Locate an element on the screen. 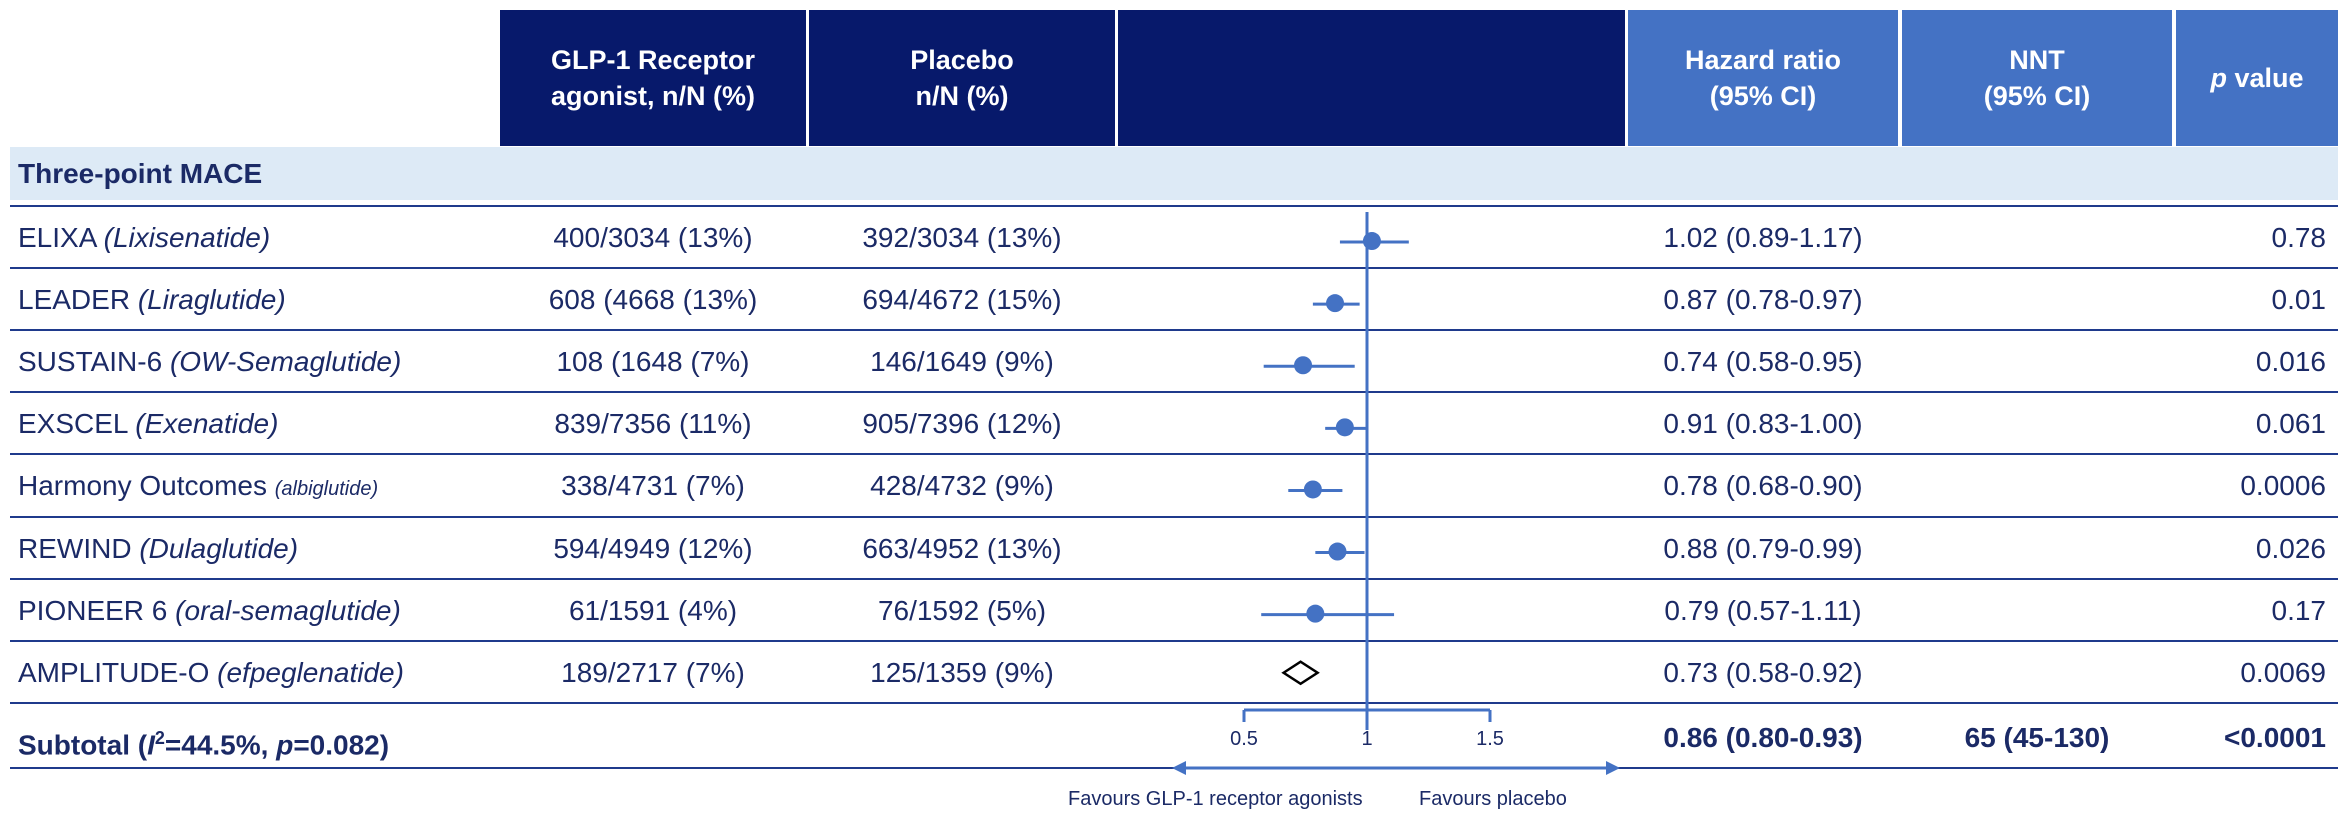 This screenshot has width=2338, height=815. header-placebo-line1: Placebo is located at coordinates (962, 60).